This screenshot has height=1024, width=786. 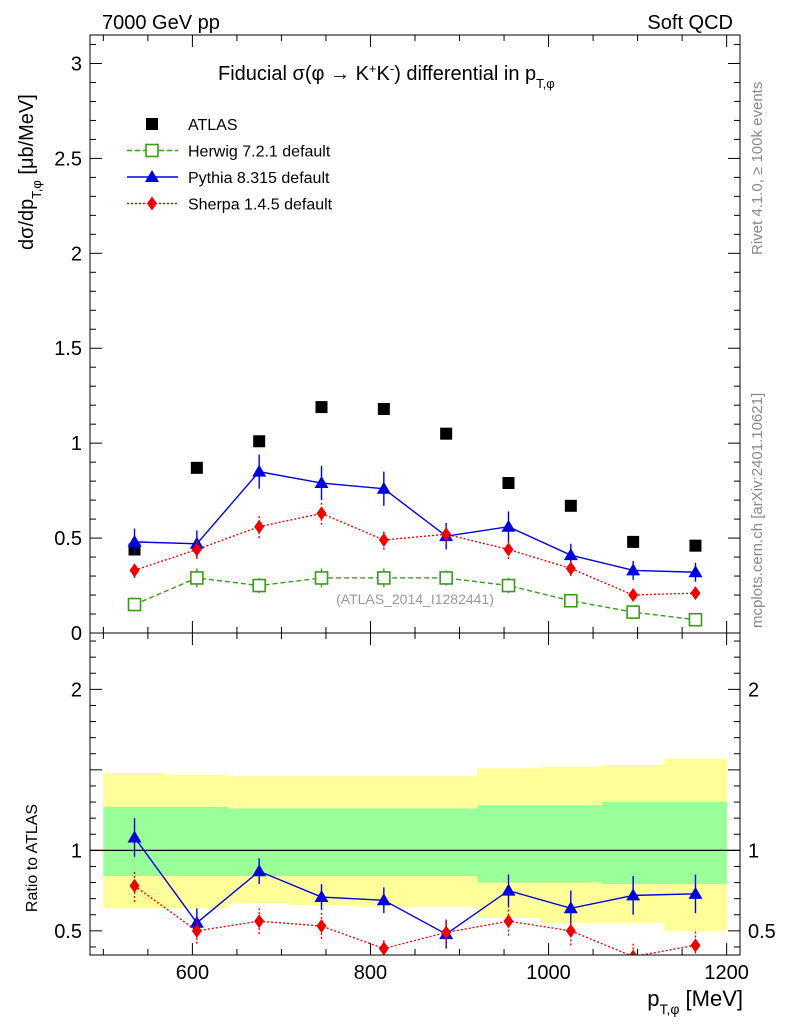 What do you see at coordinates (30, 172) in the screenshot?
I see `main-y-axis-label: dσ/dpT,φ [μb/MeV]` at bounding box center [30, 172].